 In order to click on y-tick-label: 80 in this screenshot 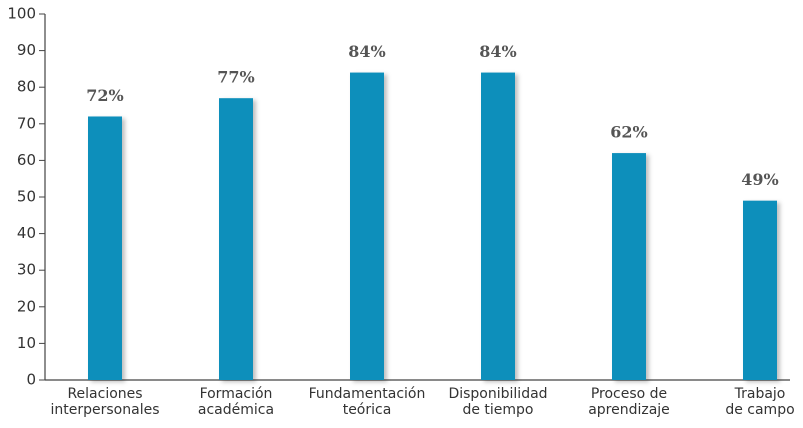, I will do `click(26, 87)`.